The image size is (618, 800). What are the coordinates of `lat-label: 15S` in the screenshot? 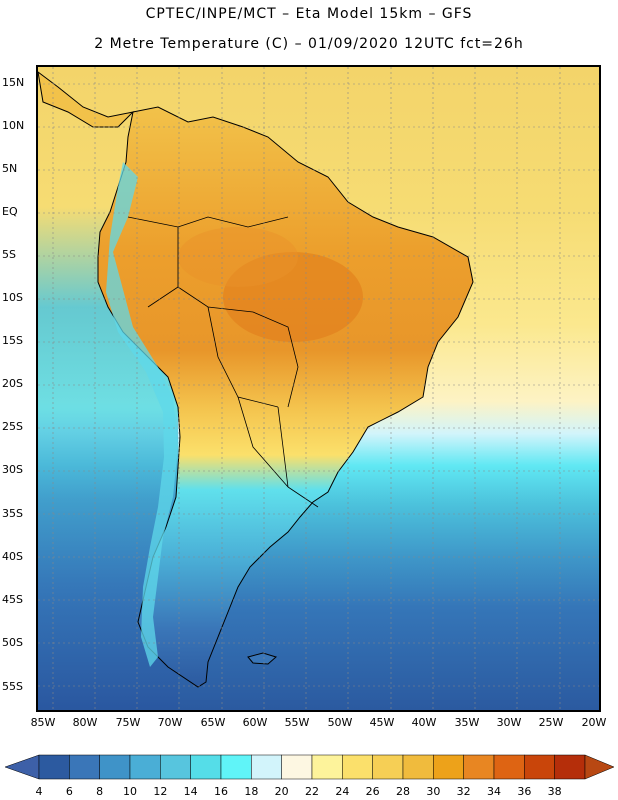 It's located at (12, 340).